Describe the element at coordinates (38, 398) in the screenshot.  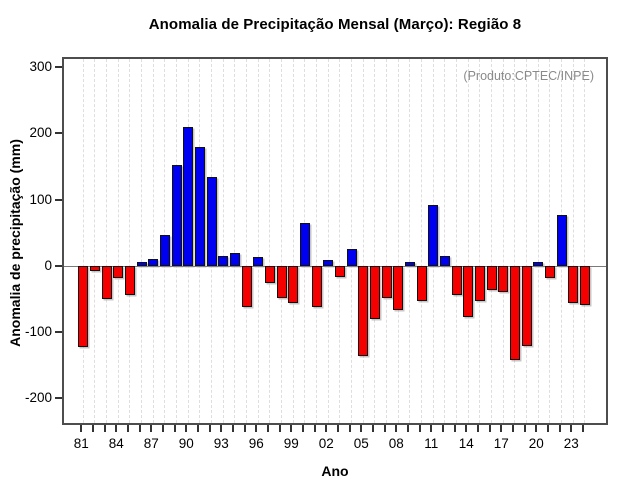
I see `y-tick-label: -200` at that location.